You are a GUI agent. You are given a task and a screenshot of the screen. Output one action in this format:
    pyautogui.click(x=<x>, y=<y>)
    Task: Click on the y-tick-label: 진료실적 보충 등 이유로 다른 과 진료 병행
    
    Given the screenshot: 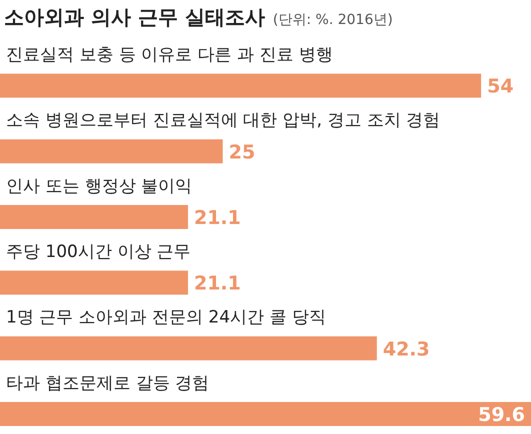 What is the action you would take?
    pyautogui.click(x=169, y=55)
    